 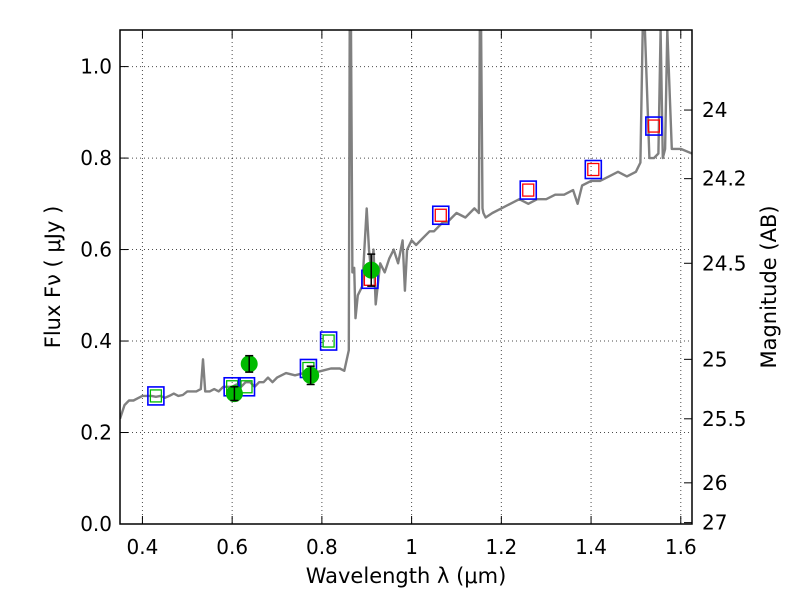 What do you see at coordinates (411, 547) in the screenshot?
I see `x-tick-label: 1` at bounding box center [411, 547].